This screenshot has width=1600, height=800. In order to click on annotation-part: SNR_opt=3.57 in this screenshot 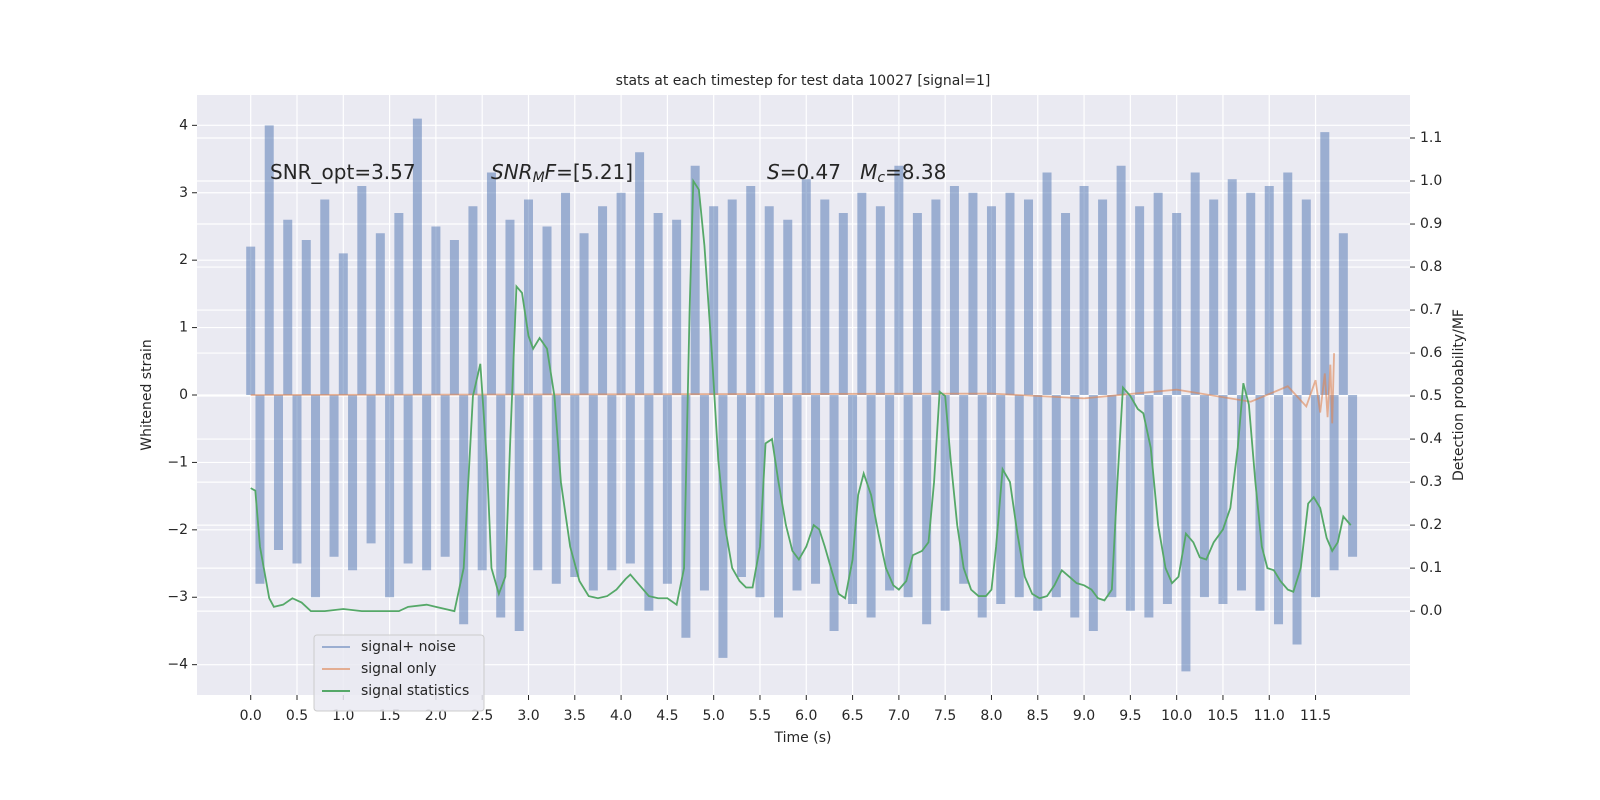, I will do `click(343, 172)`.